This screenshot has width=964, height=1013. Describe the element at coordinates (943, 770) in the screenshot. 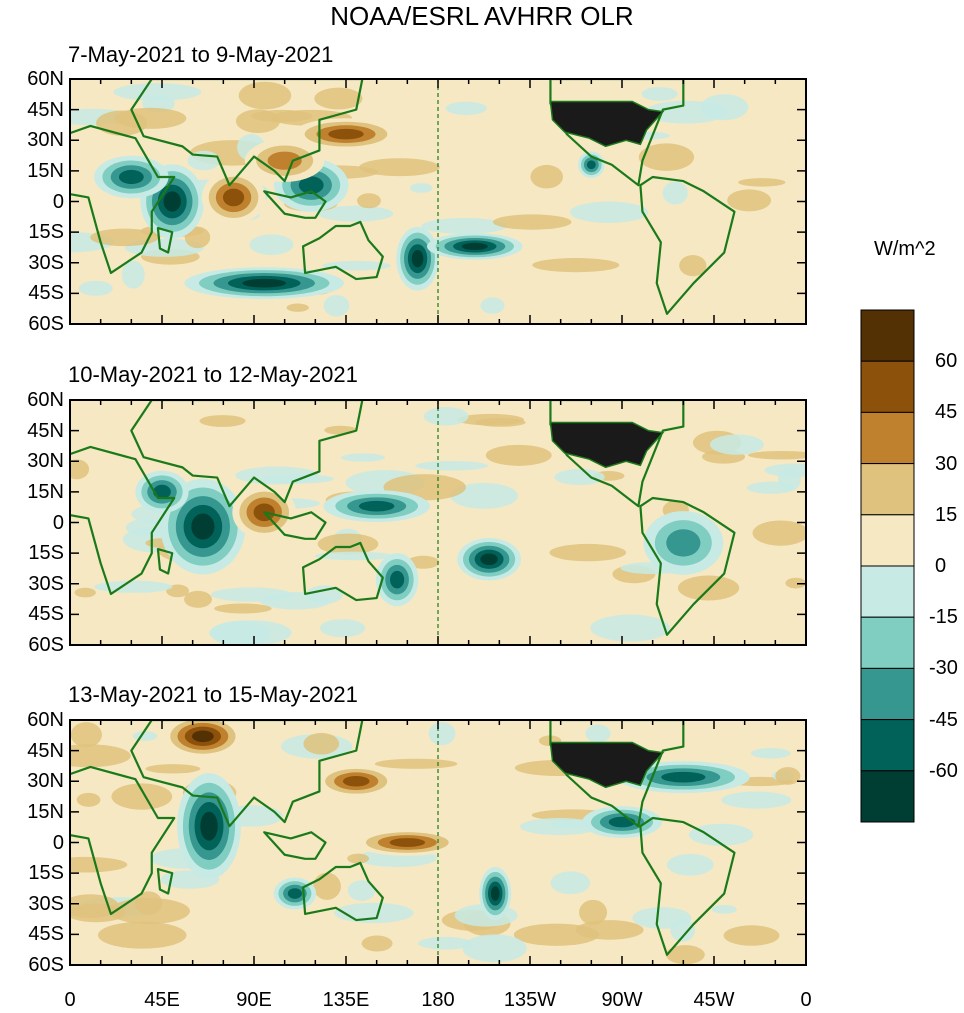

I see `colorbar-label: -60` at that location.